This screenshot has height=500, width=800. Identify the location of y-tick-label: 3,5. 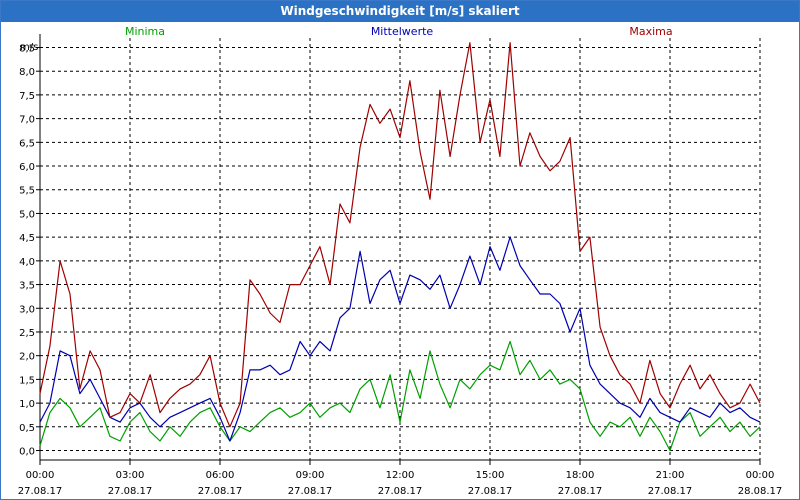
(27, 286).